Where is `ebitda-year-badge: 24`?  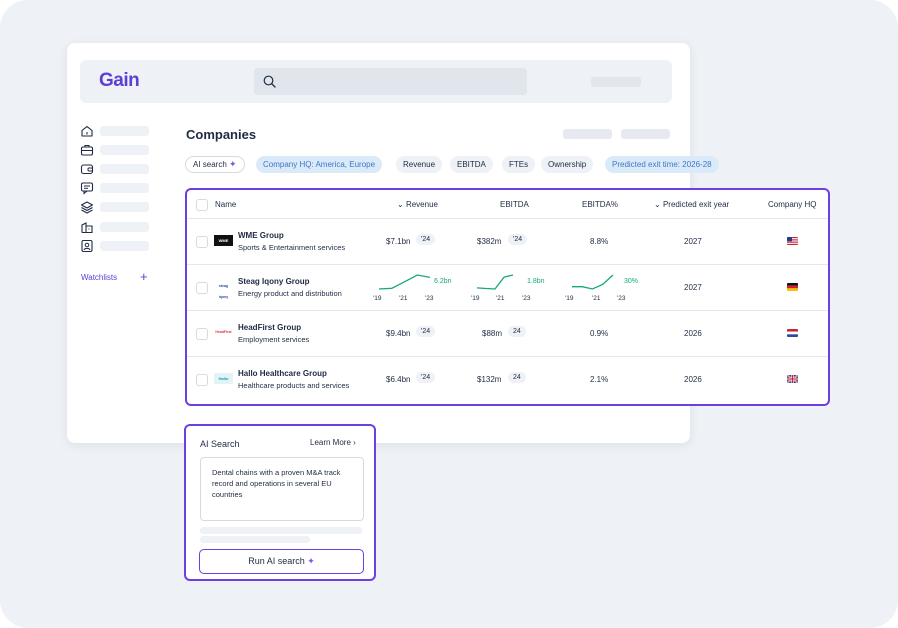
ebitda-year-badge: 24 is located at coordinates (517, 331).